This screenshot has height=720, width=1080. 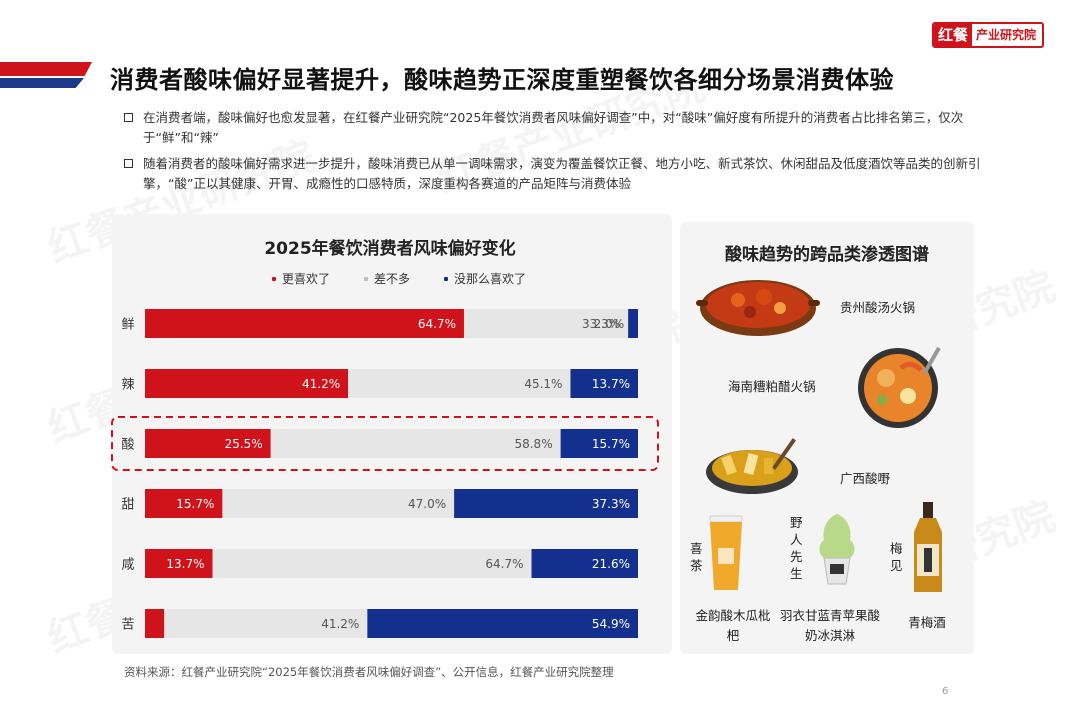 I want to click on legend-label: 没那么喜欢了, so click(x=490, y=279).